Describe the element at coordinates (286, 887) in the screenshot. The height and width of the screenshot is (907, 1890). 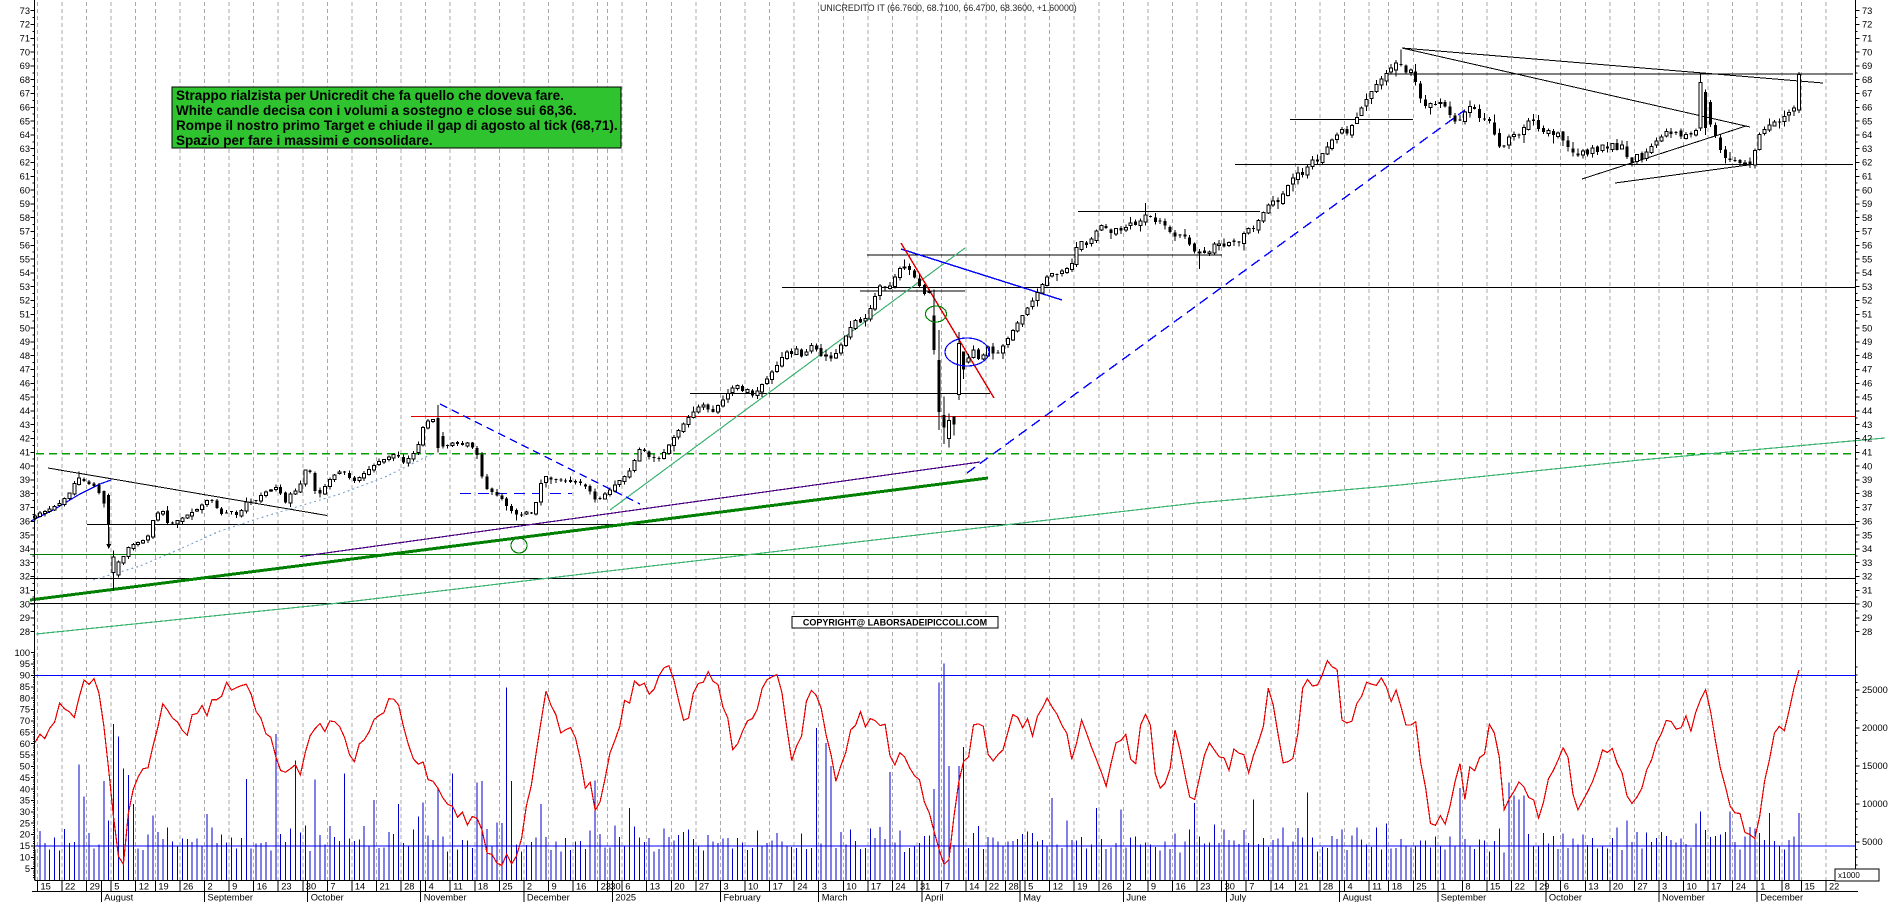
I see `svg-text: 23` at that location.